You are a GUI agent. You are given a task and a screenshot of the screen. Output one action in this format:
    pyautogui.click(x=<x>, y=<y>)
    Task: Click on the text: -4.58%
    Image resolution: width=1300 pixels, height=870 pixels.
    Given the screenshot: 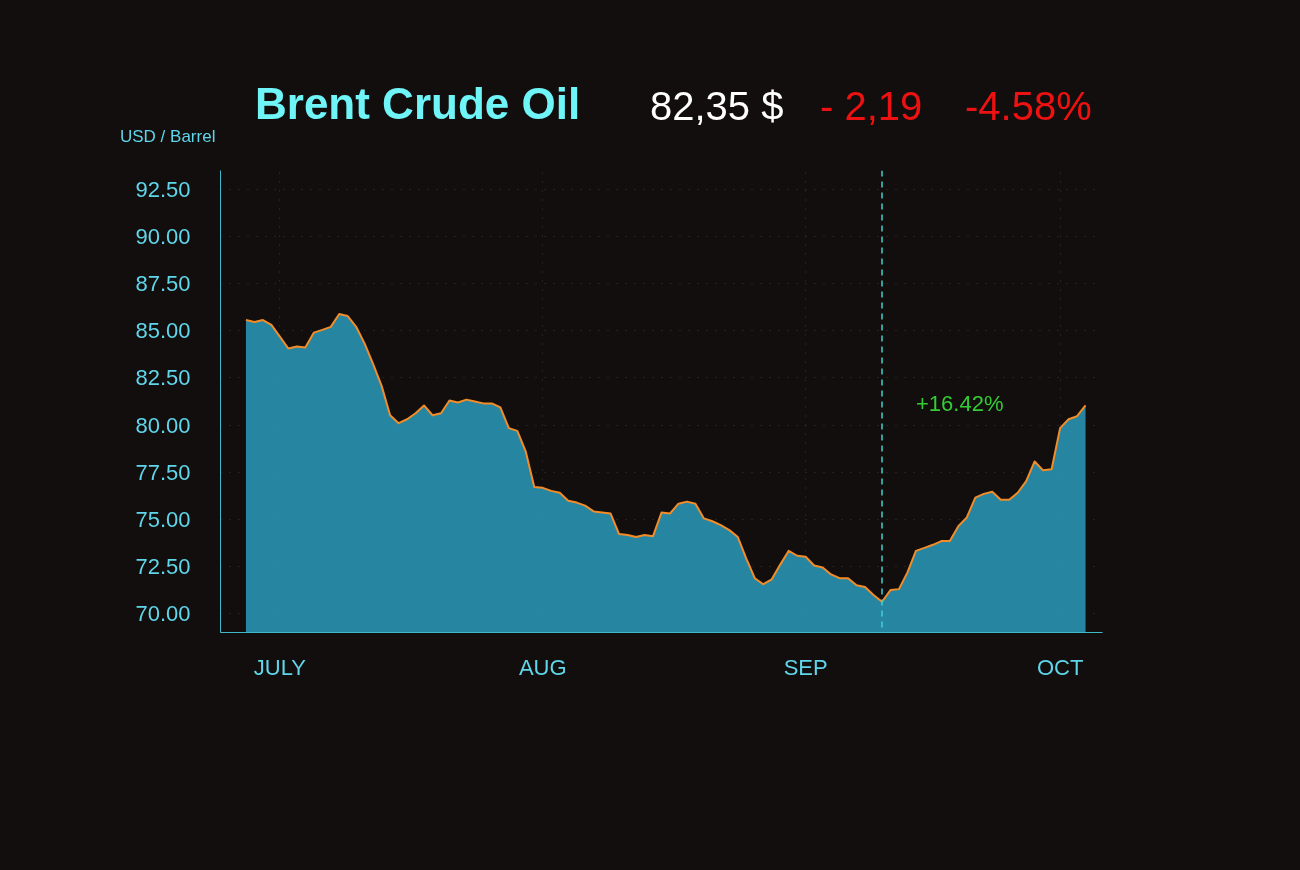 What is the action you would take?
    pyautogui.click(x=1028, y=106)
    